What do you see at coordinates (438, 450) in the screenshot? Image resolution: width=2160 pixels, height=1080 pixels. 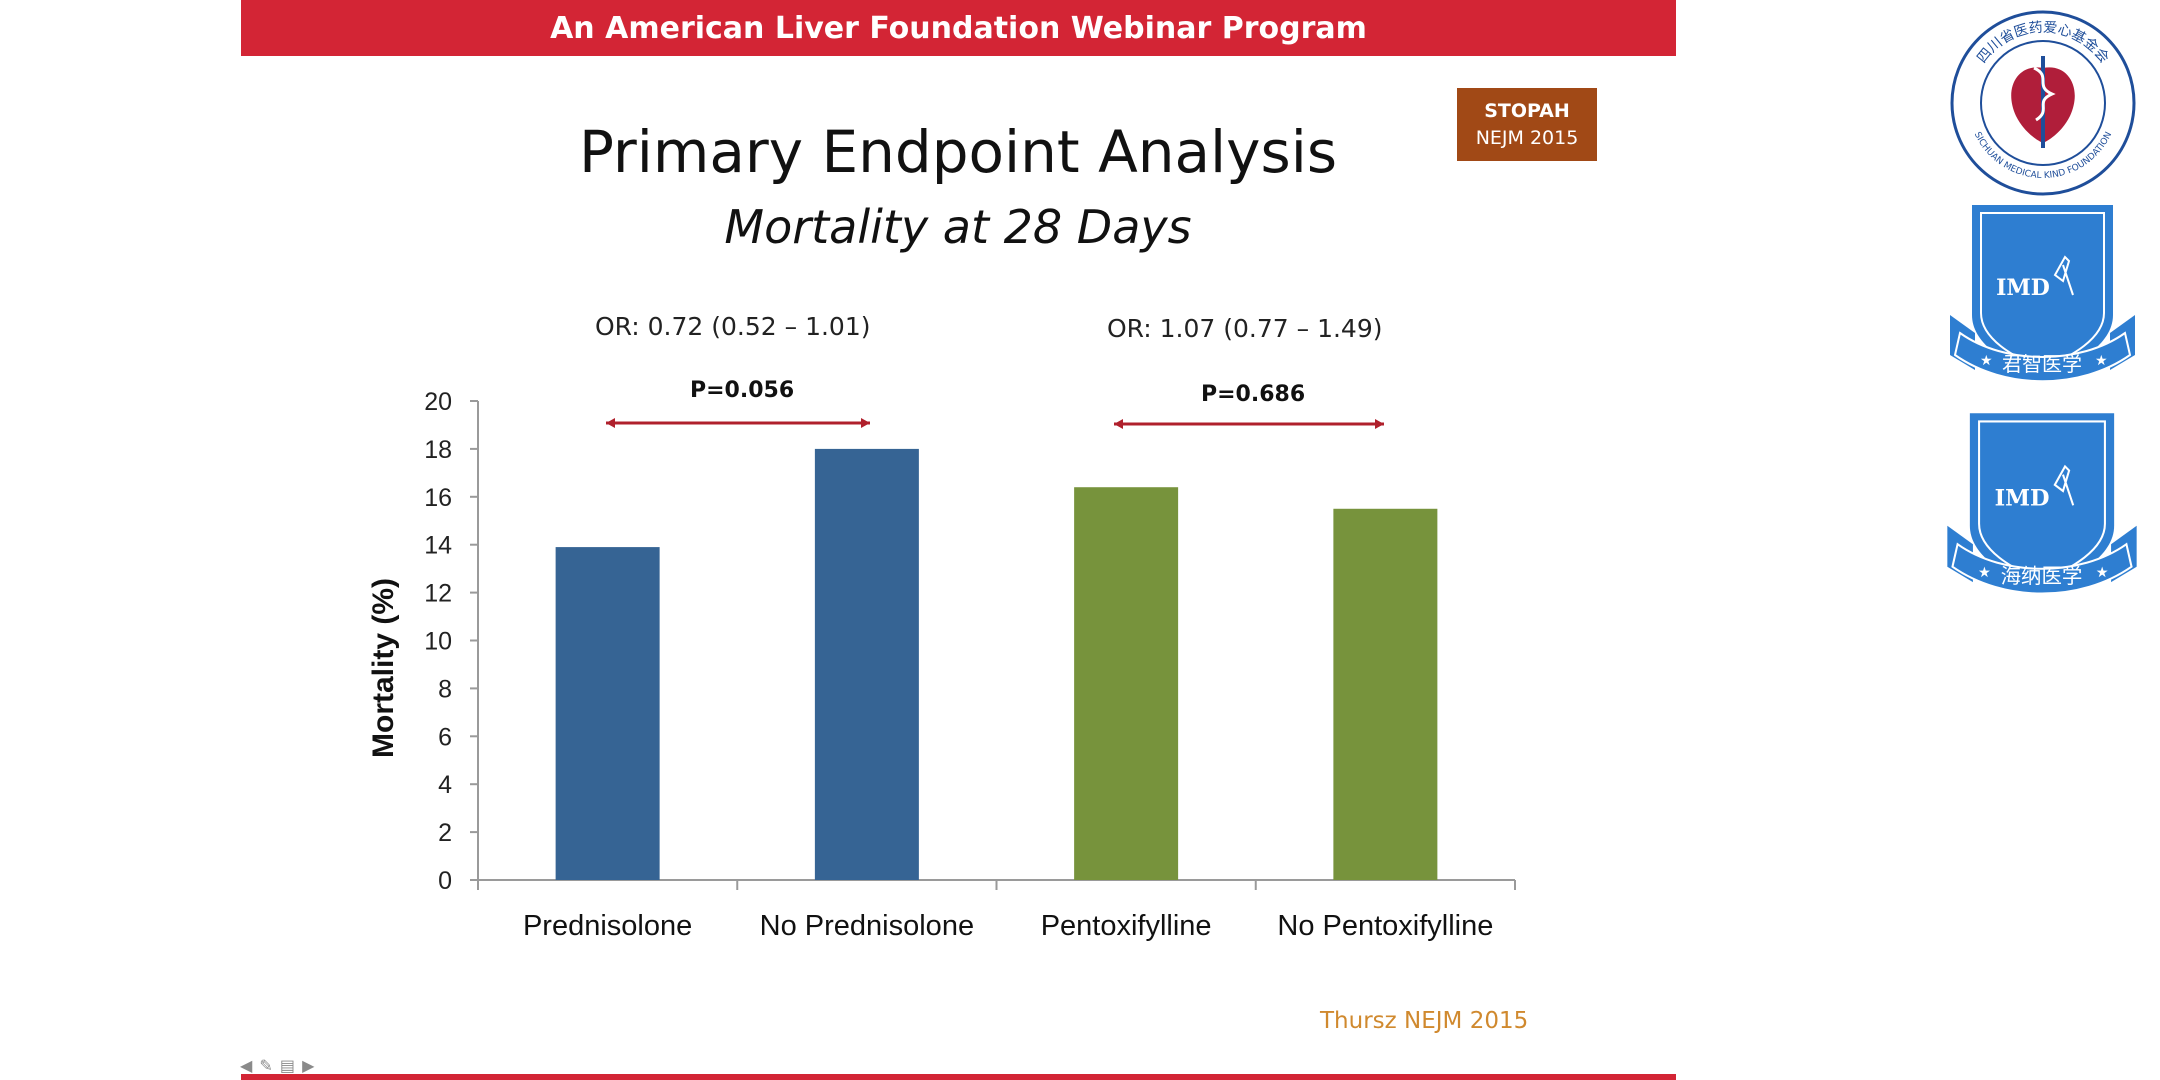 I see `y-tick-label: 18` at bounding box center [438, 450].